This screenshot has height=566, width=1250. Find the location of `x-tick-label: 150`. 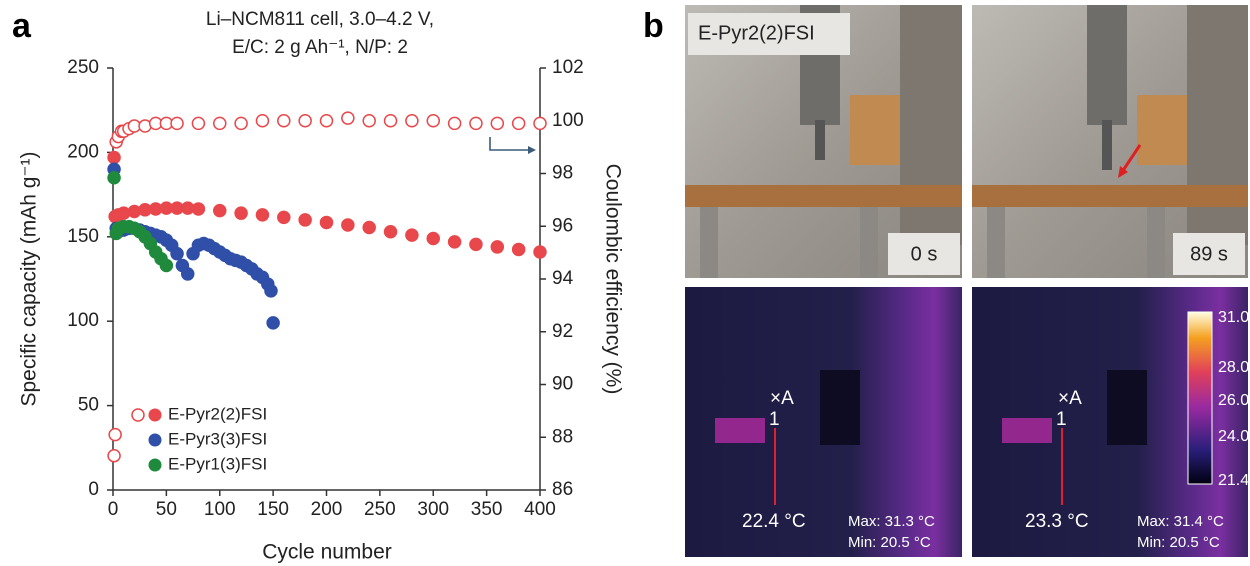

x-tick-label: 150 is located at coordinates (273, 509).